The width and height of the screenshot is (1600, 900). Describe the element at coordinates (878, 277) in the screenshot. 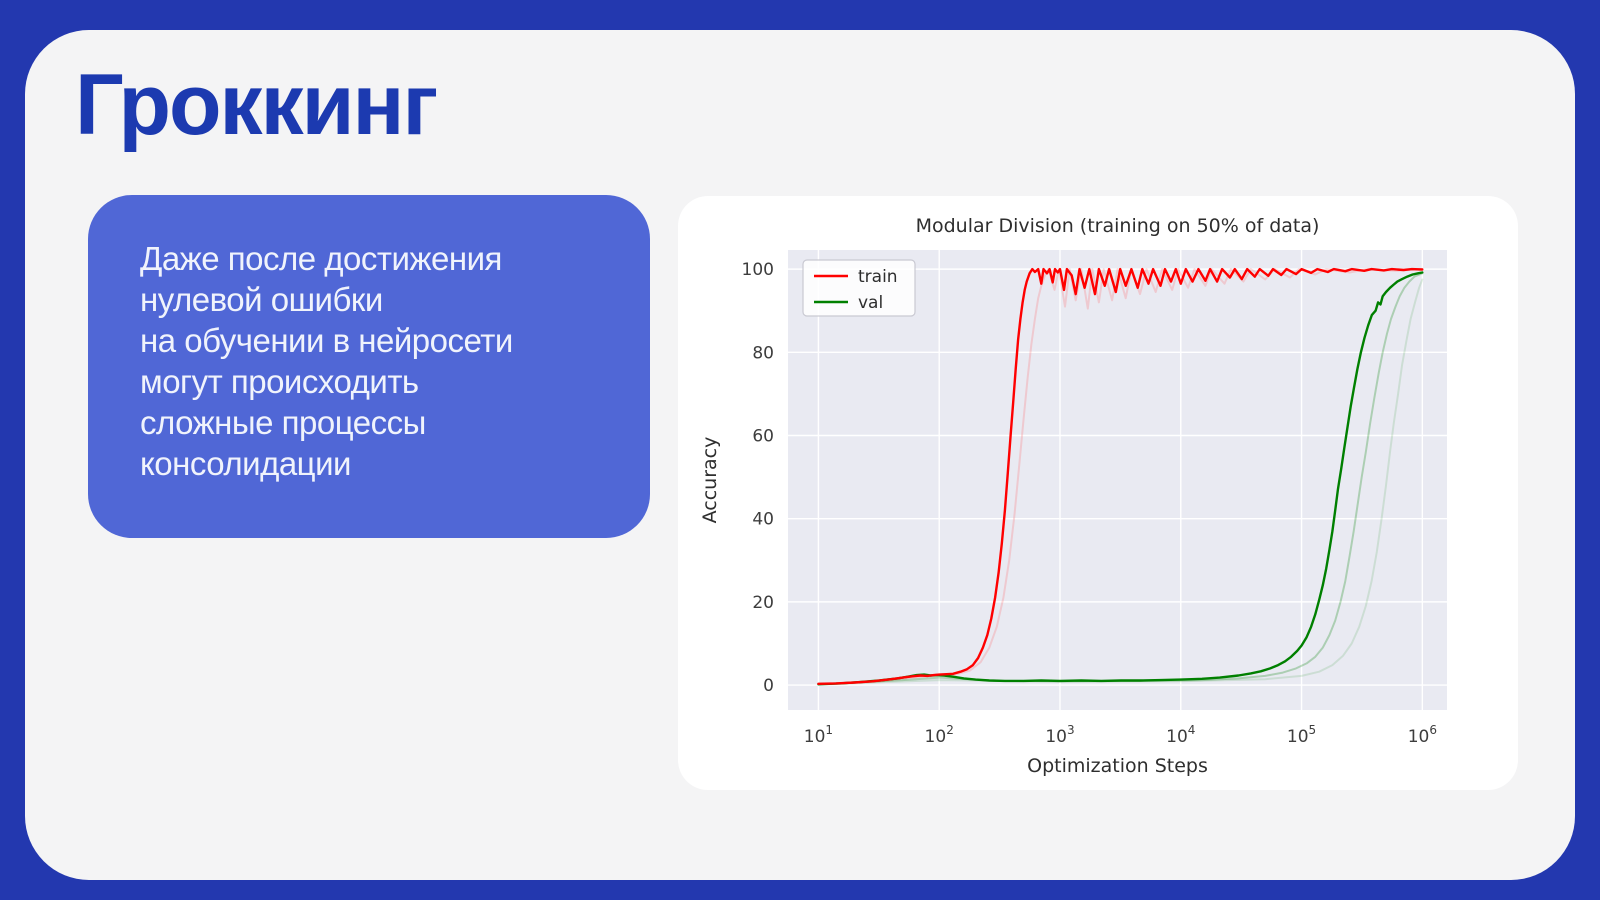

I see `legend-label-train: train` at that location.